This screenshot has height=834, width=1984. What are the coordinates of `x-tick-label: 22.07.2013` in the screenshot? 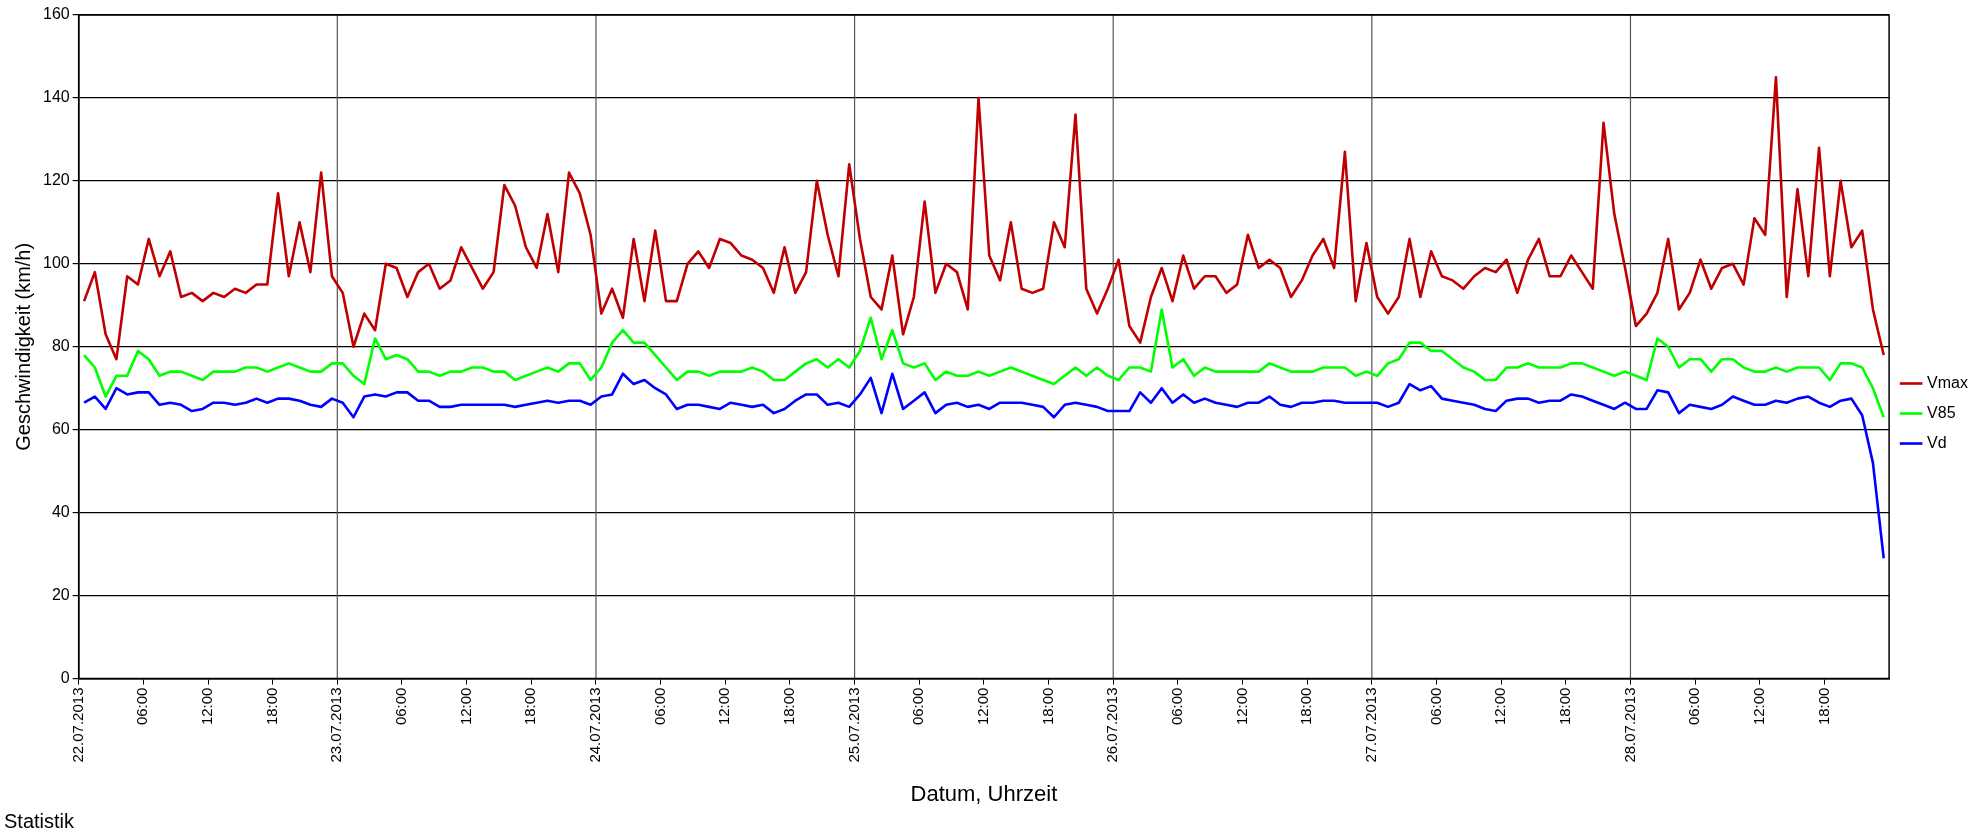 It's located at (77, 725).